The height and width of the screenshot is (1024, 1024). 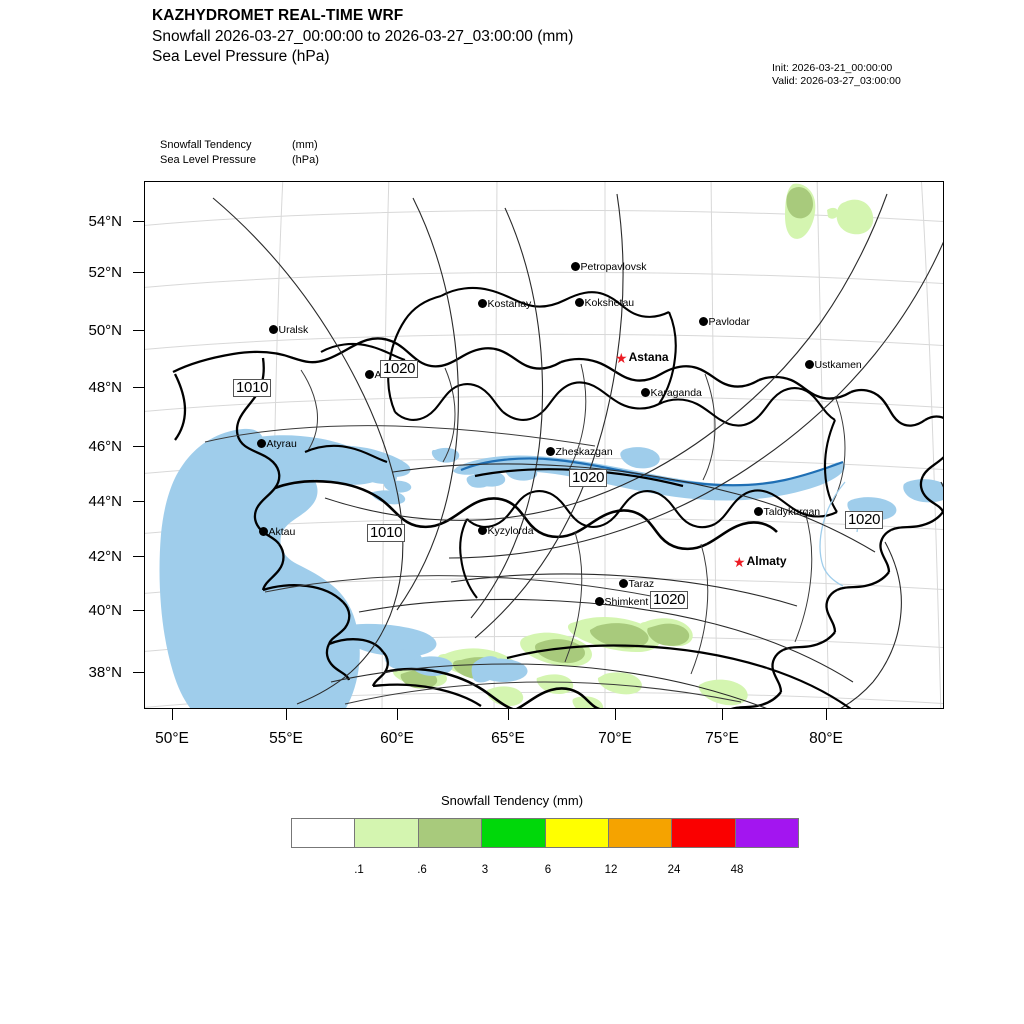 What do you see at coordinates (613, 267) in the screenshot?
I see `city-label: Petropavlovsk` at bounding box center [613, 267].